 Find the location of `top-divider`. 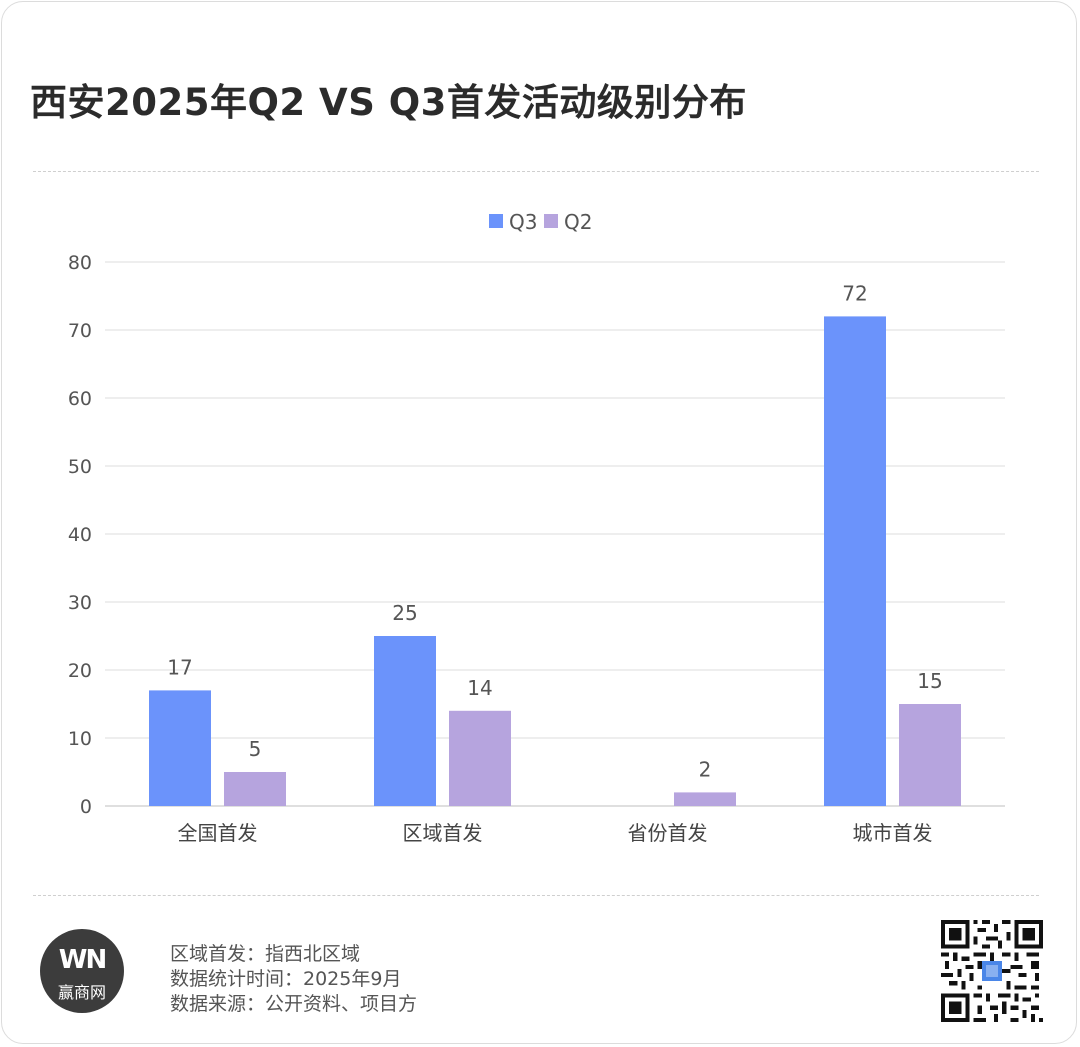

top-divider is located at coordinates (536, 171).